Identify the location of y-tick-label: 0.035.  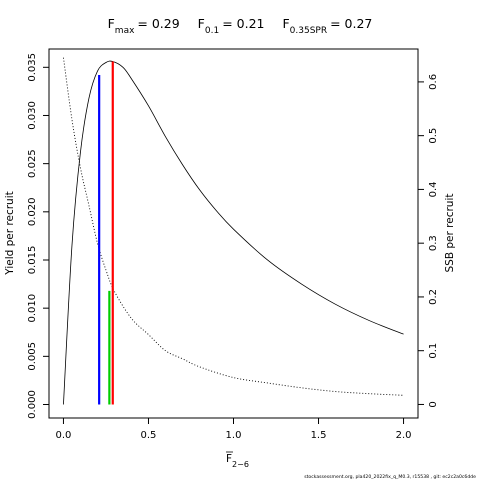
(32, 67).